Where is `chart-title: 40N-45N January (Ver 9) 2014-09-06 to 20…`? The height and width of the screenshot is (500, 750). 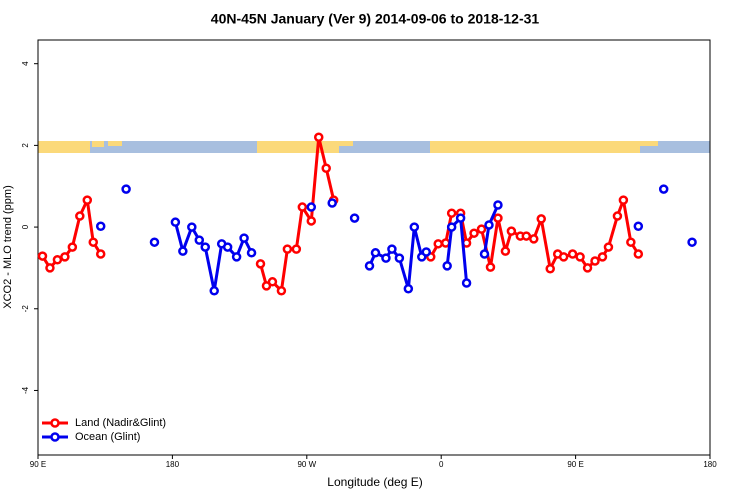 chart-title: 40N-45N January (Ver 9) 2014-09-06 to 20… is located at coordinates (375, 19).